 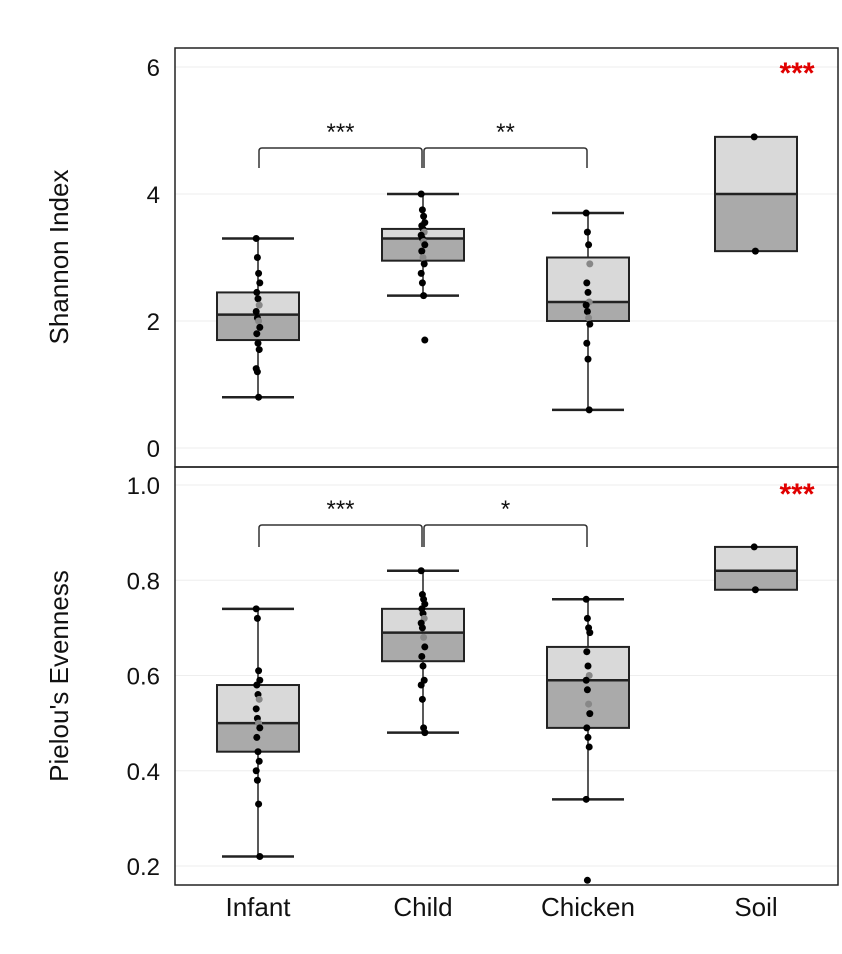 I want to click on y-tick-label: 0.6, so click(x=143, y=677).